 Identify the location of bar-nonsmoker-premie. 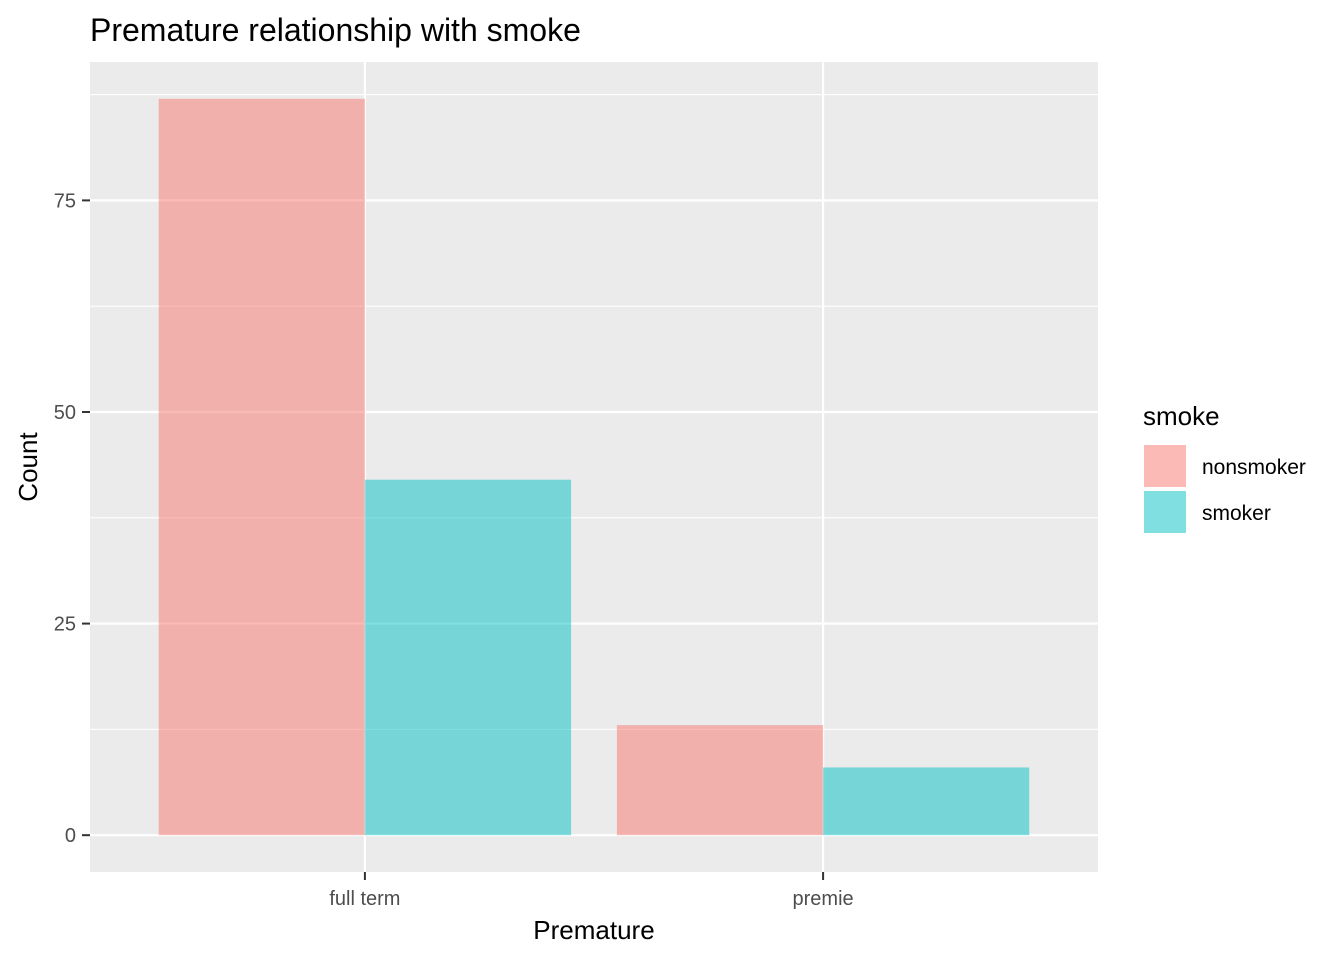
(720, 780).